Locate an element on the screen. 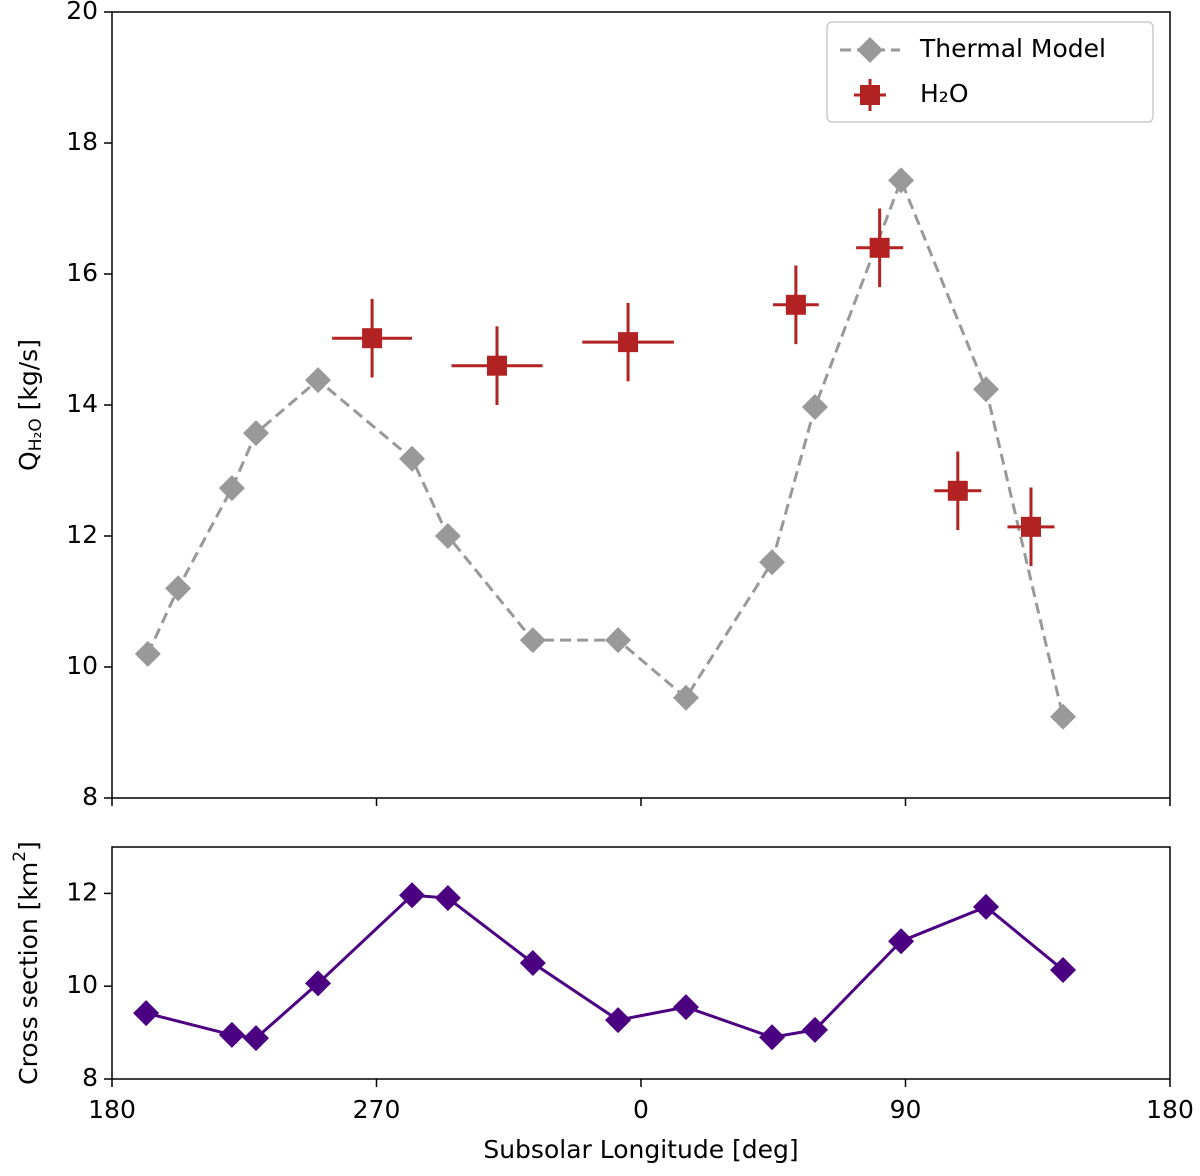  y-label-unit: ] is located at coordinates (28, 846).